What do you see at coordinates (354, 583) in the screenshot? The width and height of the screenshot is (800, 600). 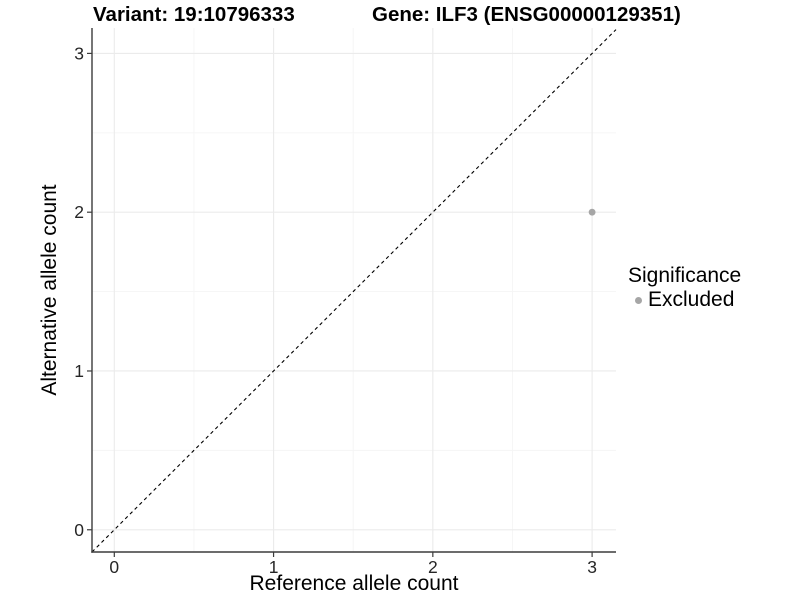 I see `x-axis-title: Reference allele count` at bounding box center [354, 583].